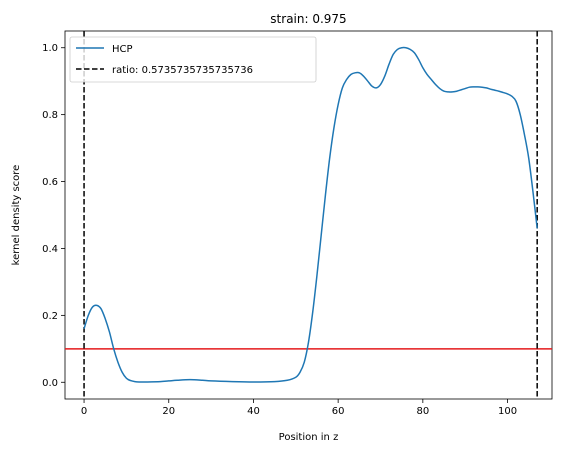 The width and height of the screenshot is (567, 453). Describe the element at coordinates (50, 383) in the screenshot. I see `y-tick-label: 0.0` at that location.